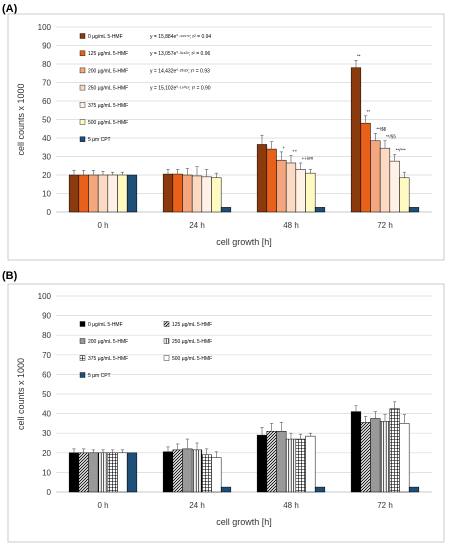 This screenshot has width=454, height=550. What do you see at coordinates (45, 27) in the screenshot?
I see `y-tick-label: 100` at bounding box center [45, 27].